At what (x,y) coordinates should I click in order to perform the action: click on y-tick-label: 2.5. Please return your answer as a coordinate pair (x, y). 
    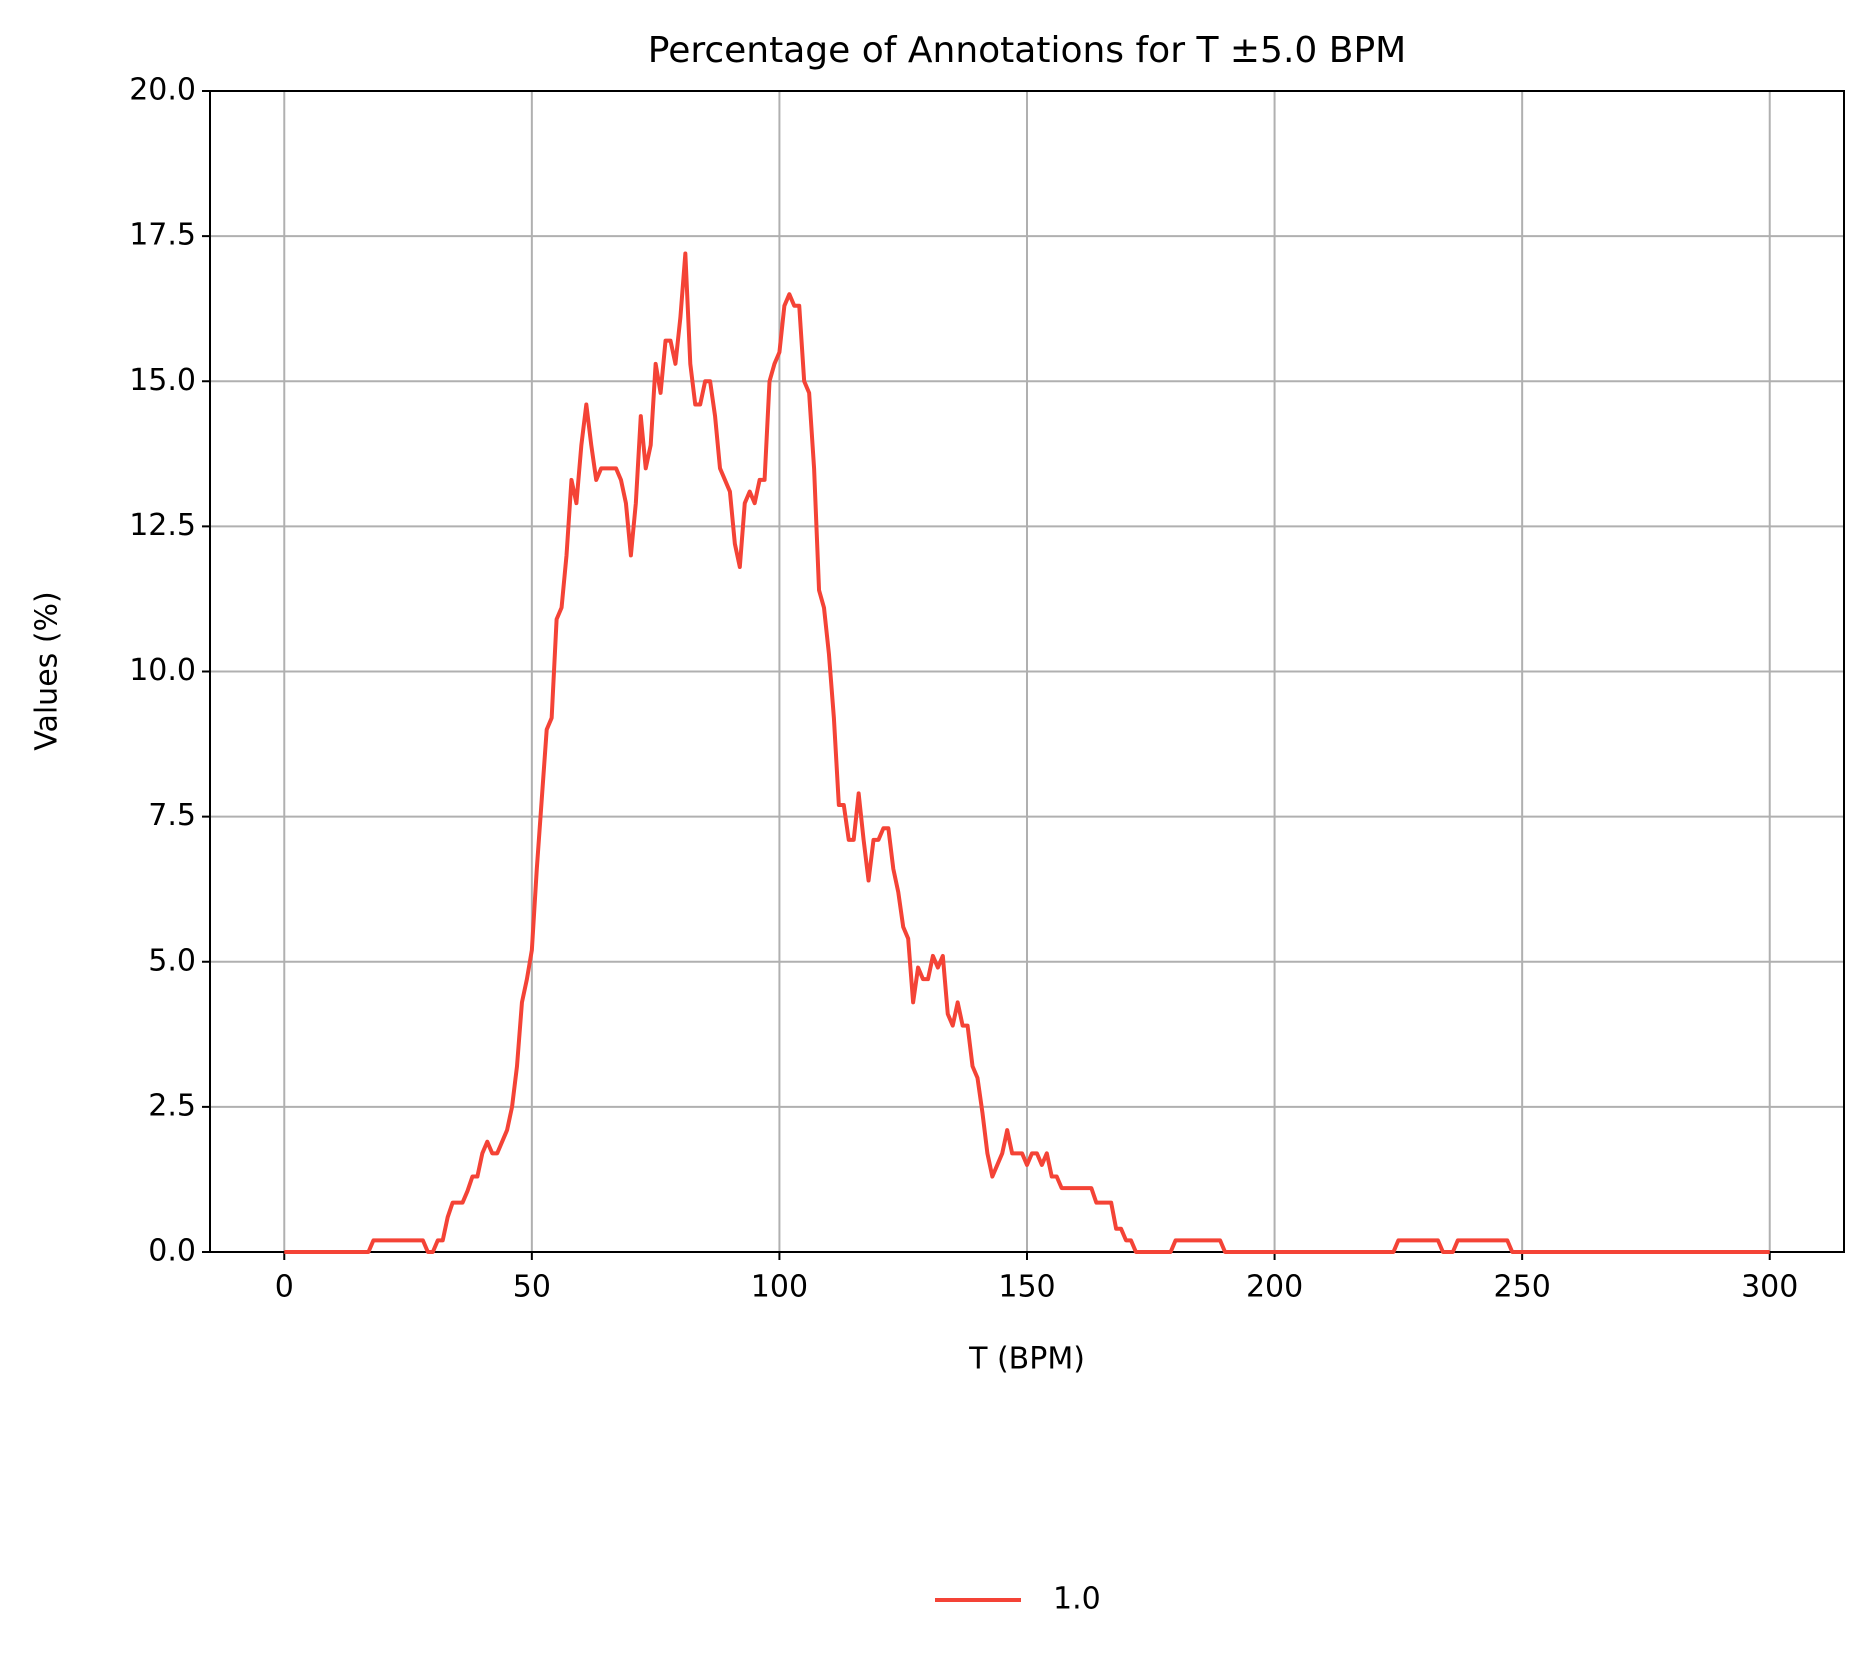
    Looking at the image, I should click on (172, 1105).